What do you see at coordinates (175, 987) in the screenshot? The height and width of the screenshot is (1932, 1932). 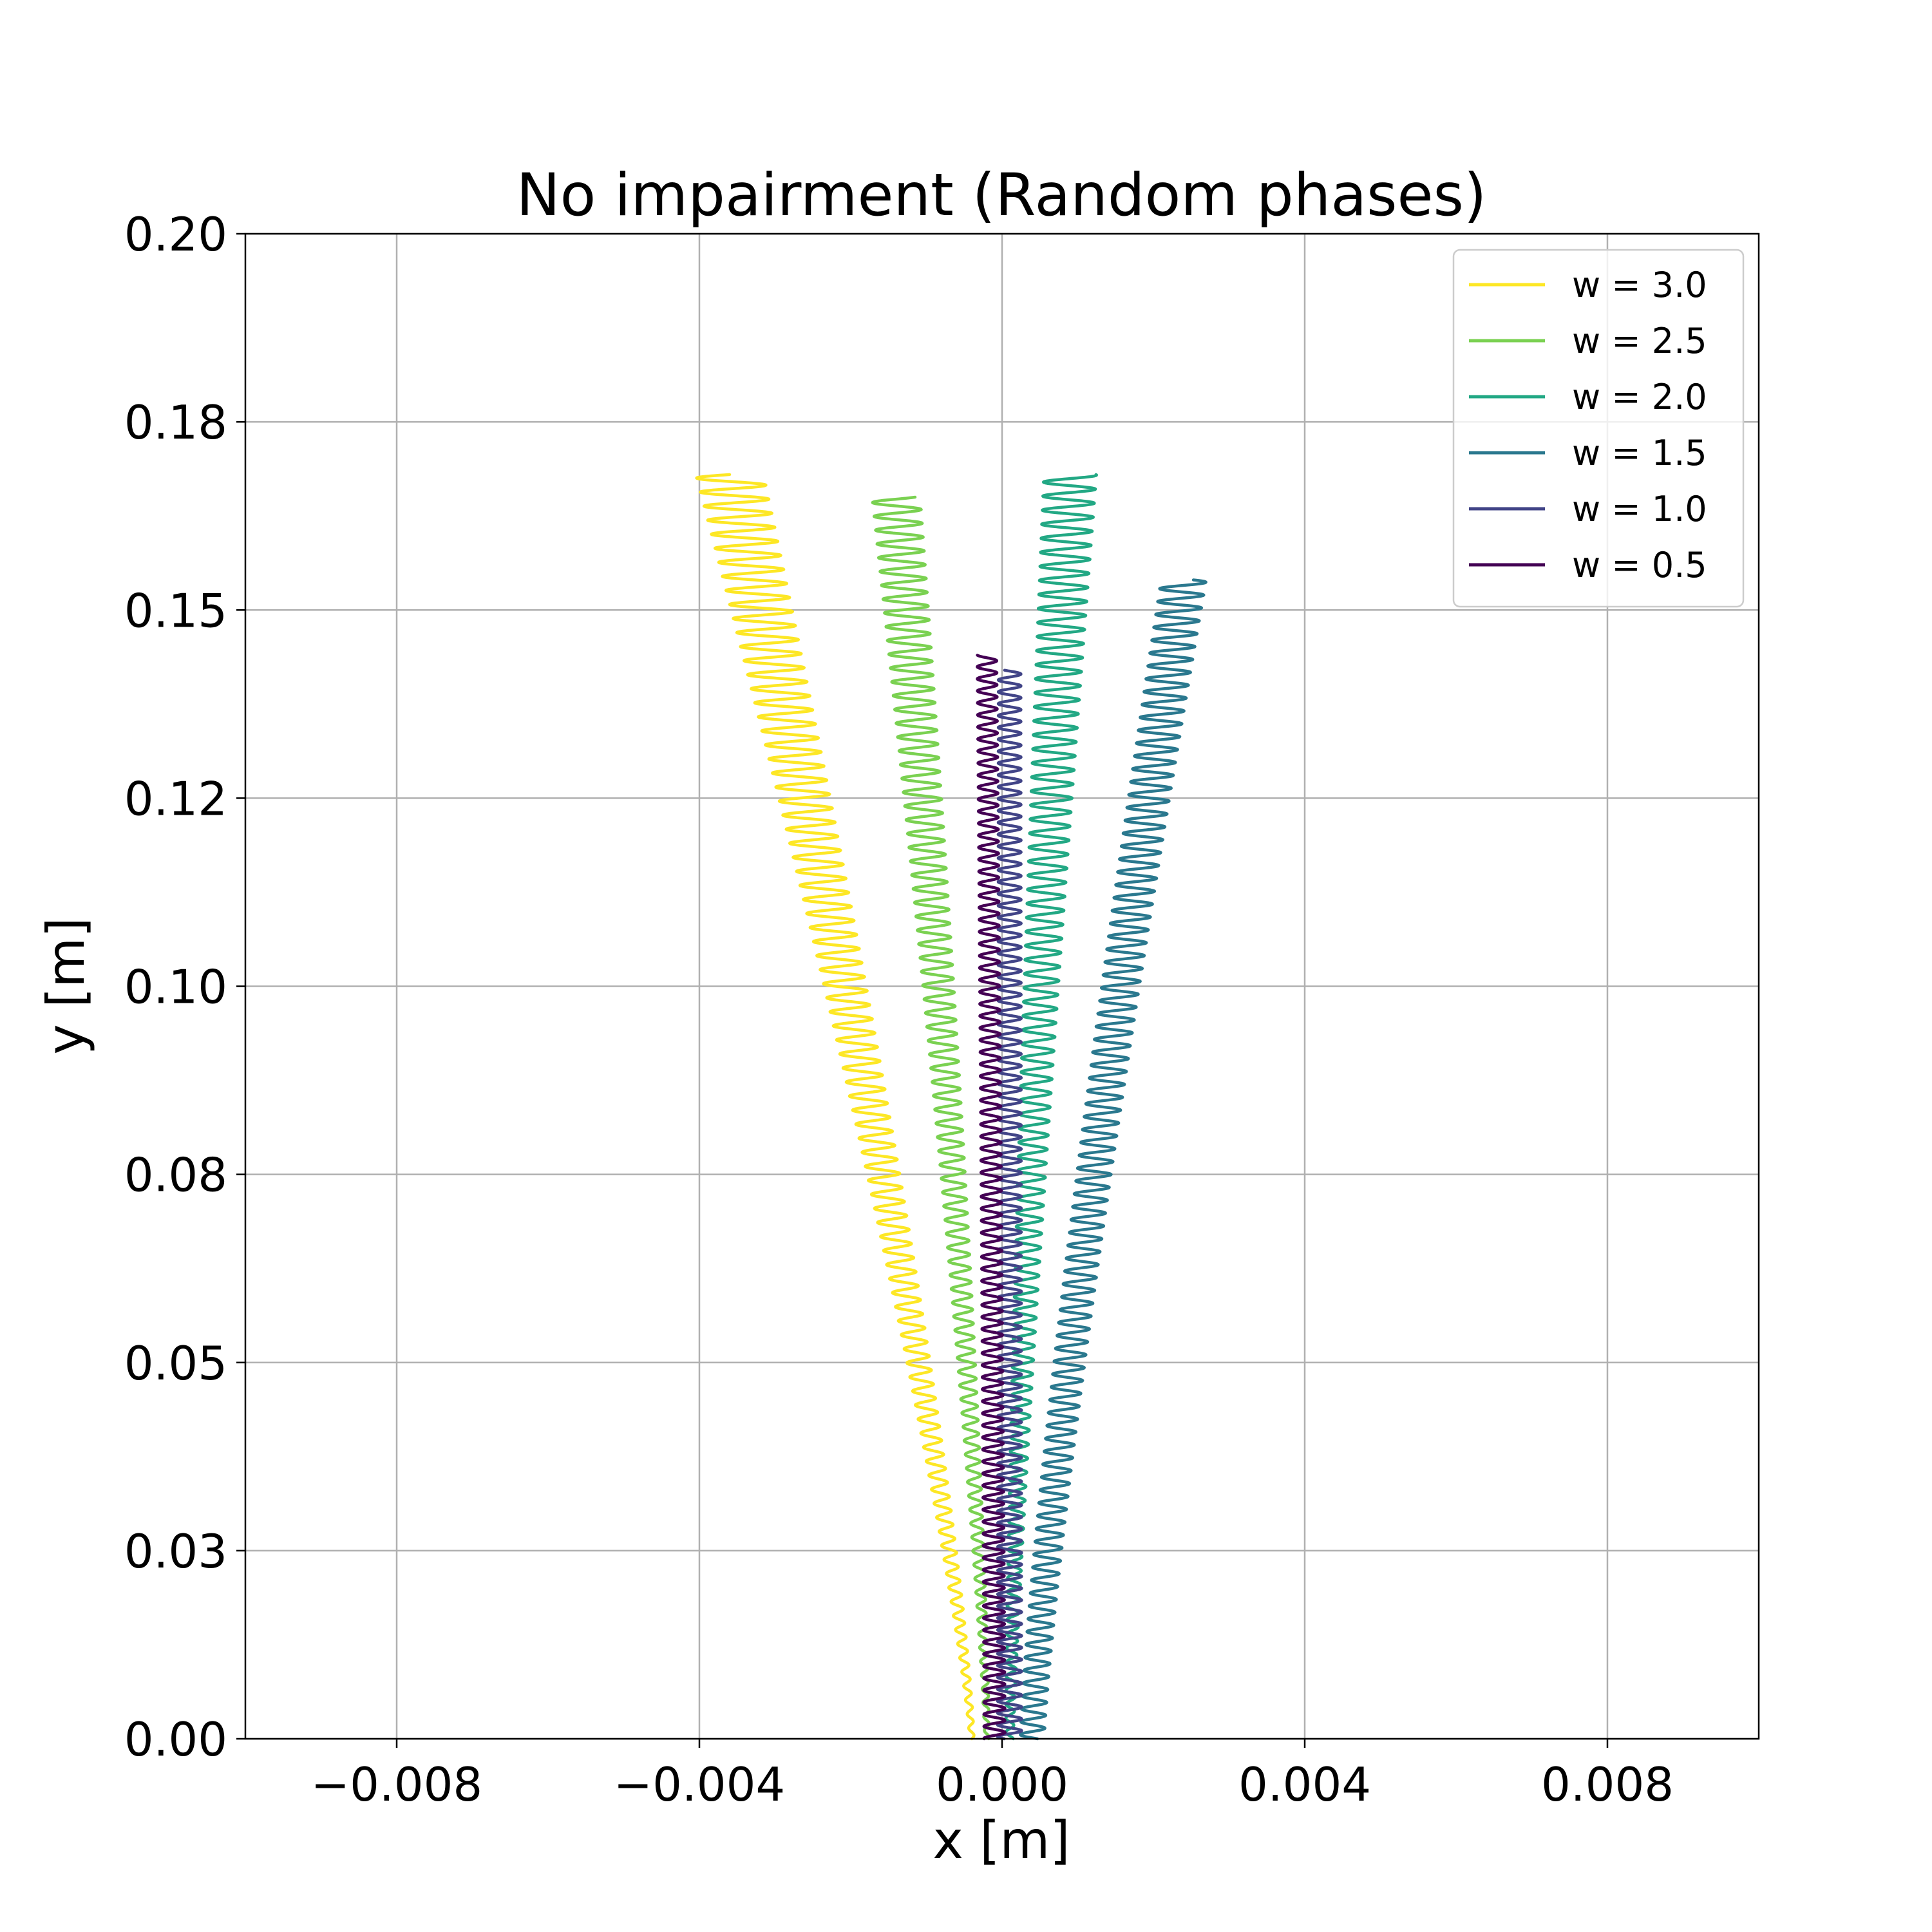 I see `y-tick-label: 0.10` at bounding box center [175, 987].